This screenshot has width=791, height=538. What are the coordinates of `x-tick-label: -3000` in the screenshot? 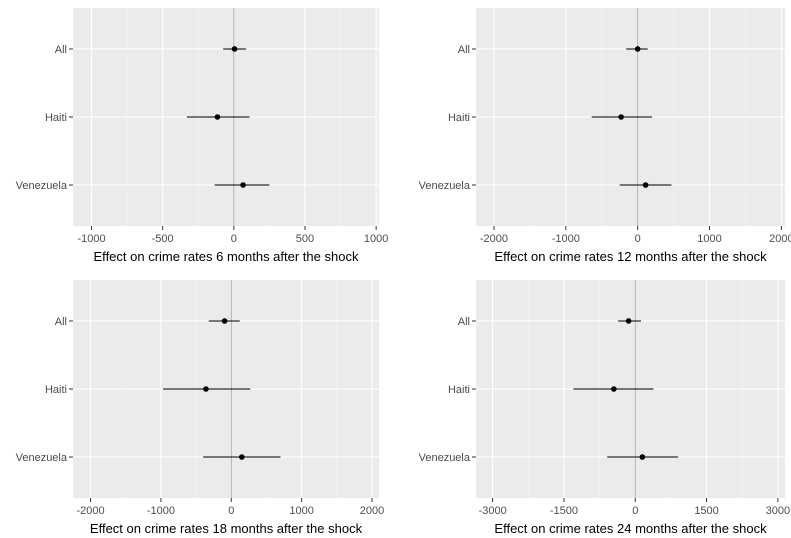 It's located at (493, 511).